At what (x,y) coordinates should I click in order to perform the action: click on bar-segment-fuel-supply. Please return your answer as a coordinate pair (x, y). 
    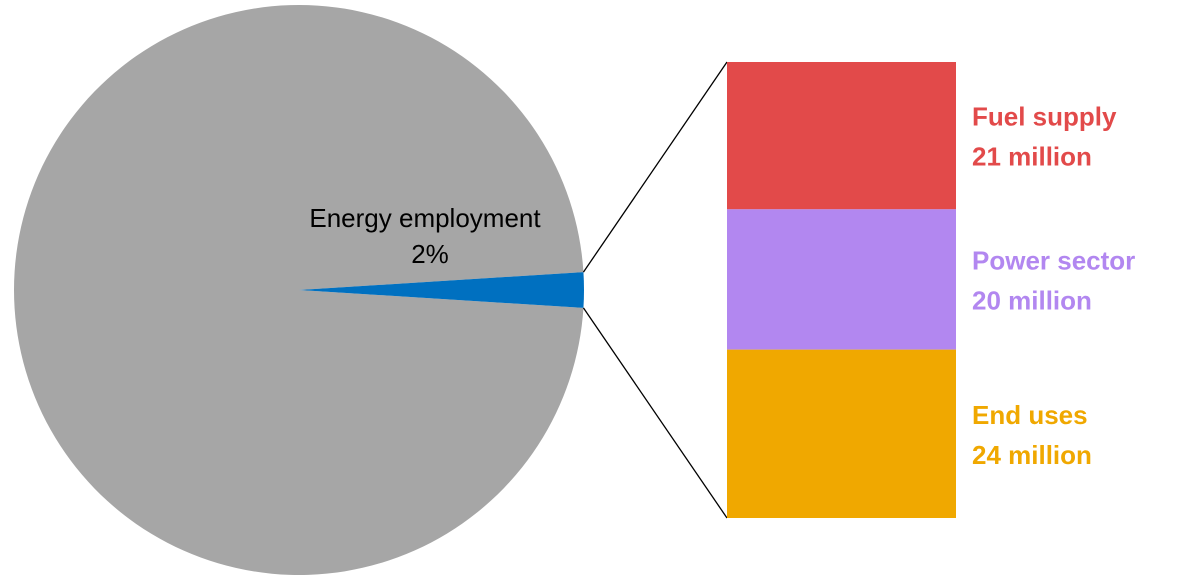
    Looking at the image, I should click on (841, 136).